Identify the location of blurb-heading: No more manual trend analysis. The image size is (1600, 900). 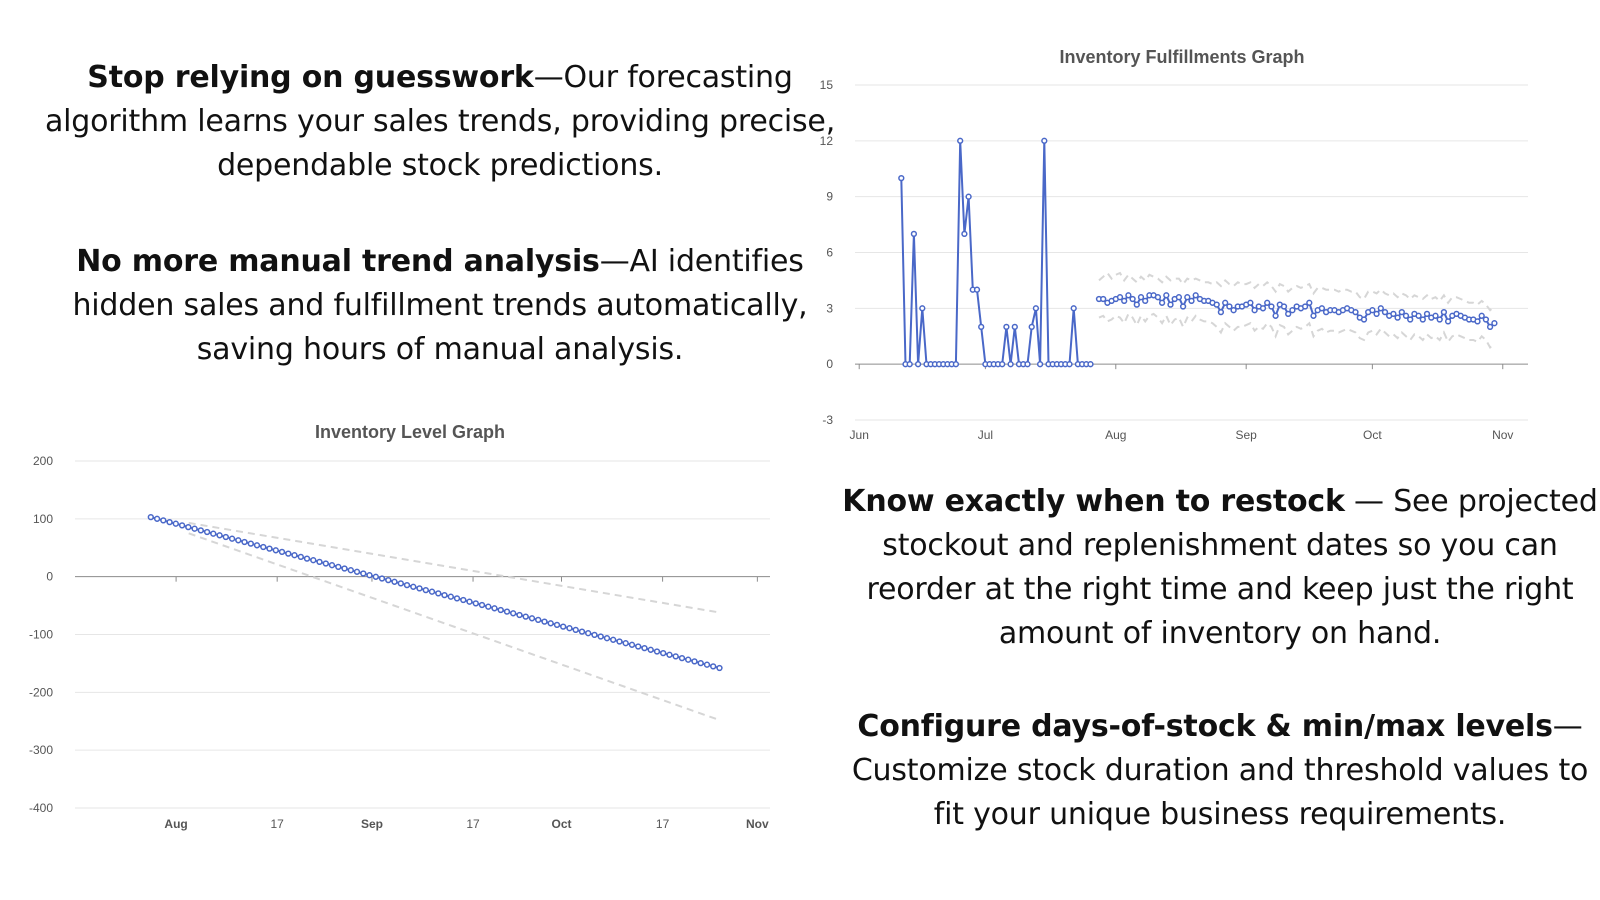
(338, 261).